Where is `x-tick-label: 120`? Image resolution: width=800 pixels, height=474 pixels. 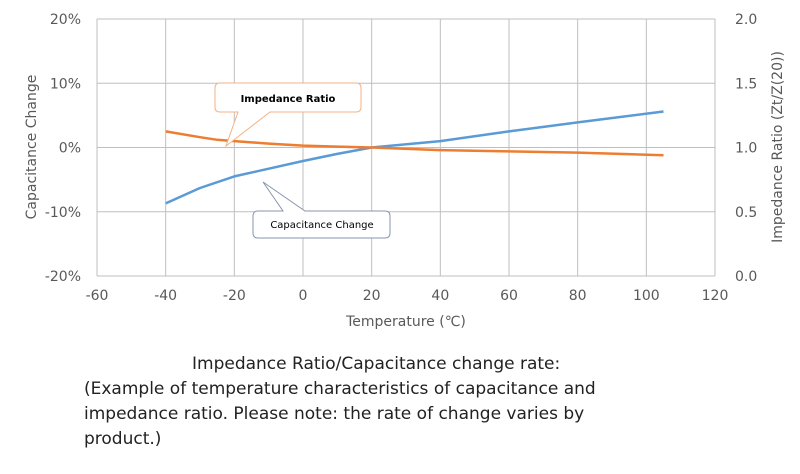
x-tick-label: 120 is located at coordinates (715, 296).